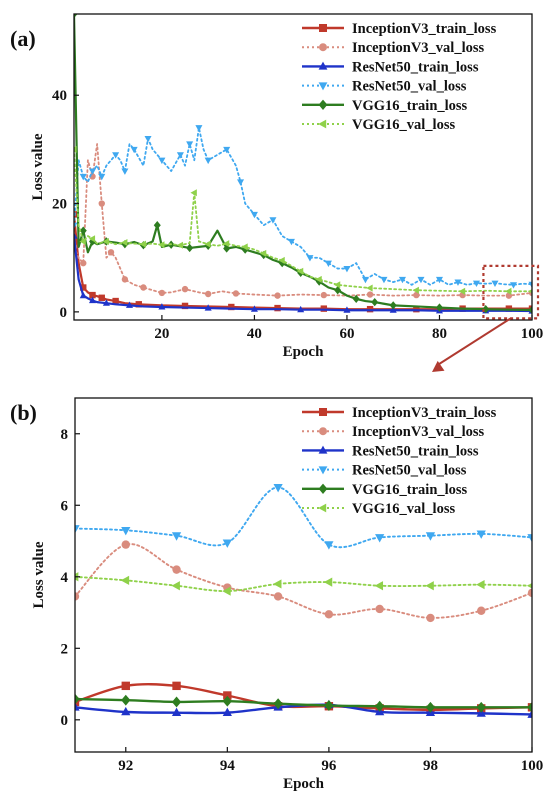  What do you see at coordinates (303, 703) in the screenshot?
I see `series-line-vgg16-train-loss` at bounding box center [303, 703].